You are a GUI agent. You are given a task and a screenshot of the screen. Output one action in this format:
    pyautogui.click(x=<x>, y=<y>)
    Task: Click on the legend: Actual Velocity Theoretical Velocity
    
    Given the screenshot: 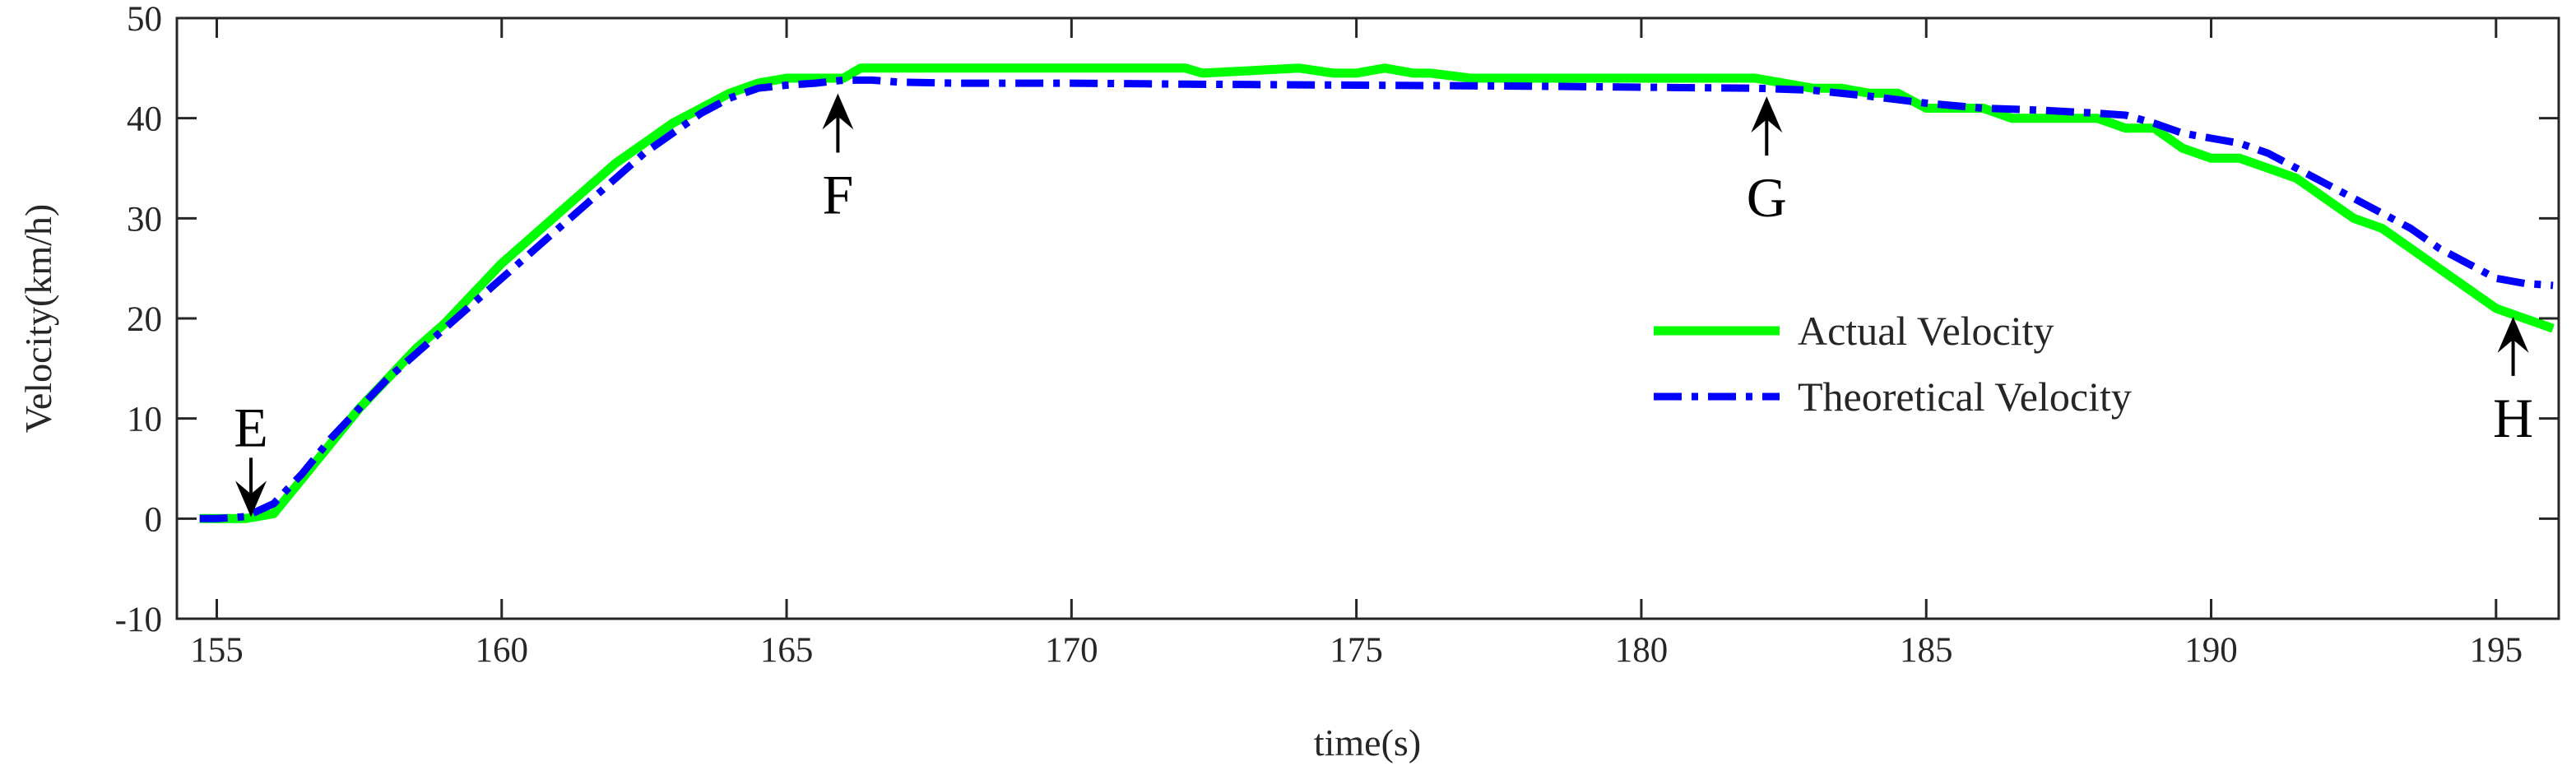 What is the action you would take?
    pyautogui.click(x=1893, y=364)
    